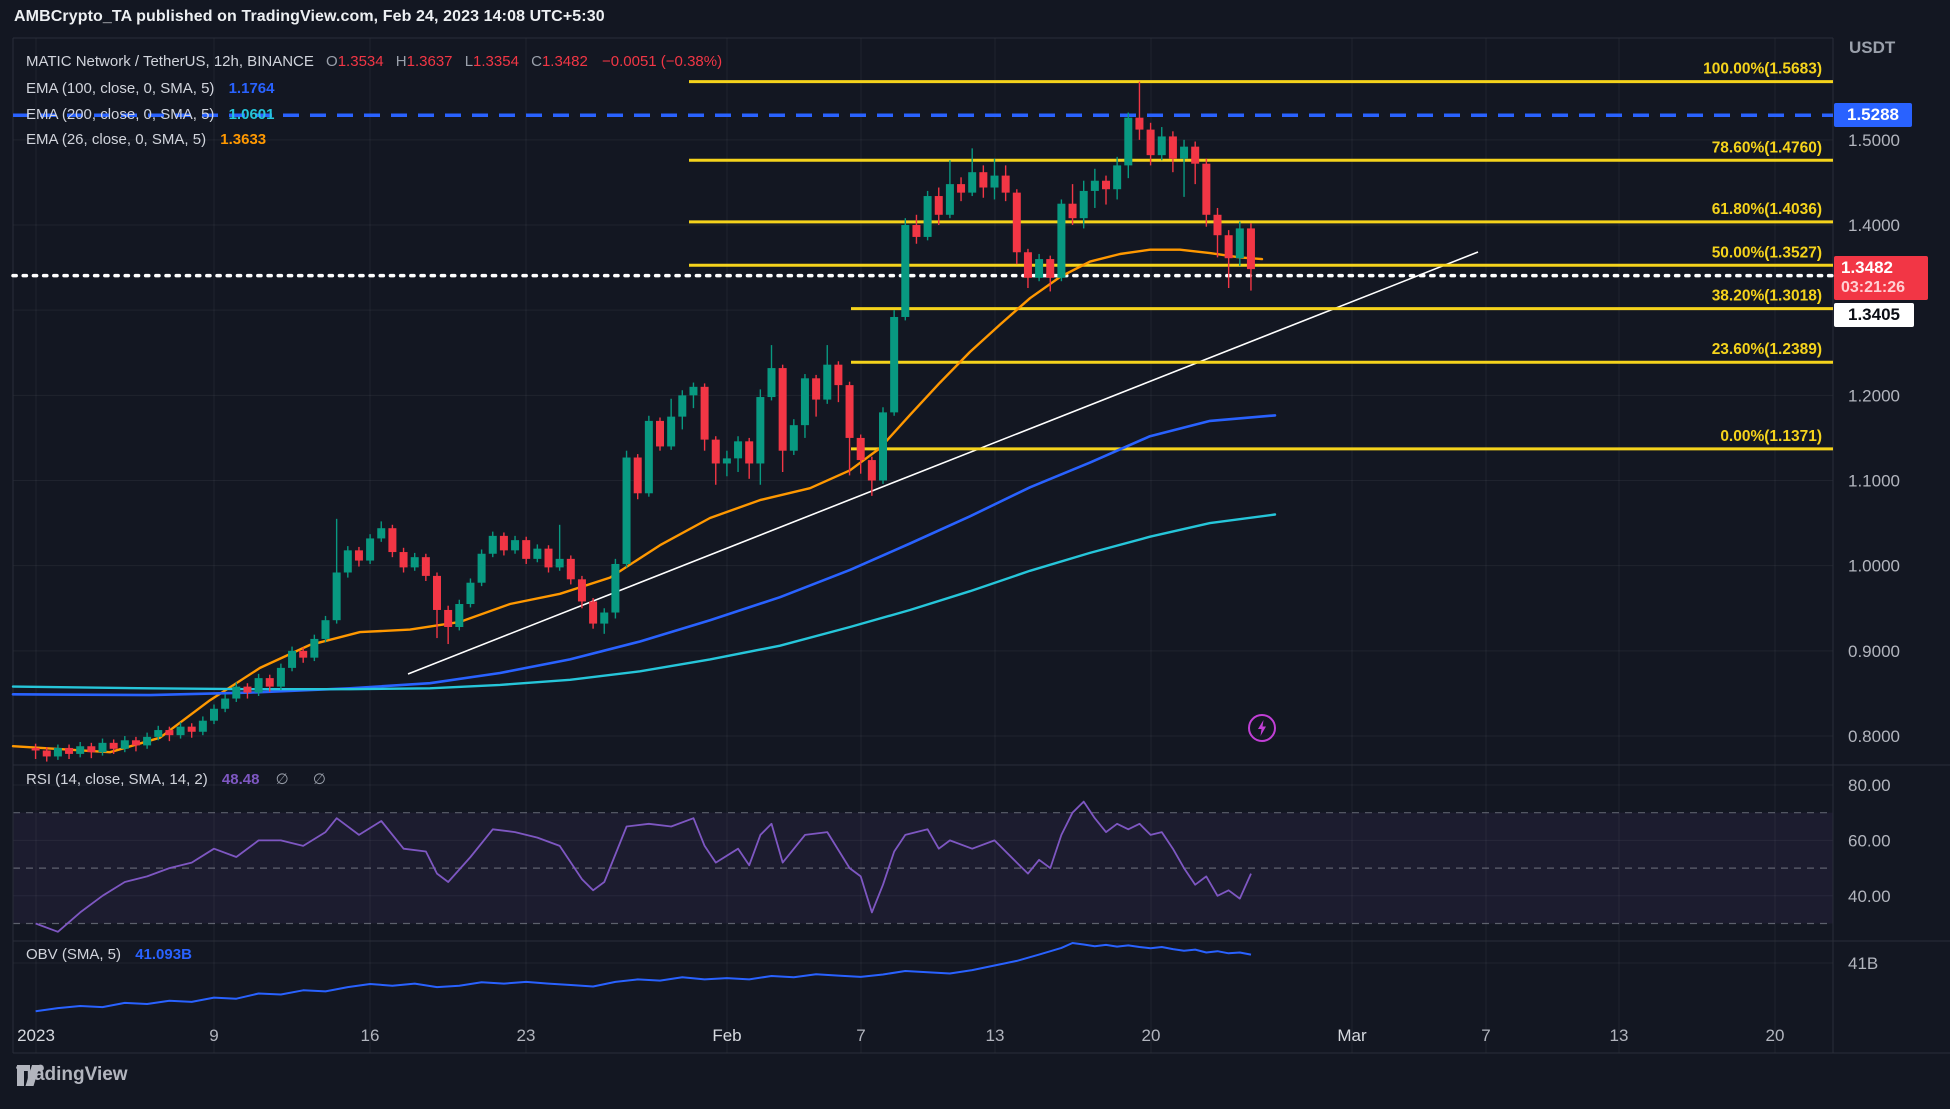 The image size is (1950, 1109). I want to click on time-axis-label: 16, so click(370, 1035).